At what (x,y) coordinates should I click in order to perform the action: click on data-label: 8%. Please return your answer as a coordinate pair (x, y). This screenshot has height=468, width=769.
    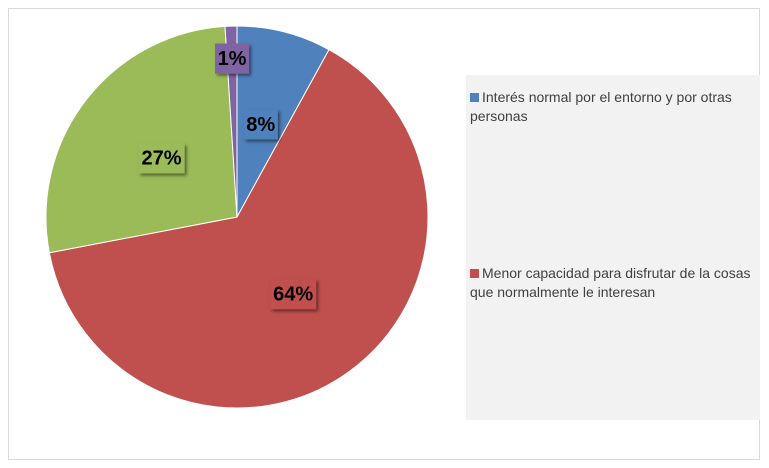
    Looking at the image, I should click on (260, 125).